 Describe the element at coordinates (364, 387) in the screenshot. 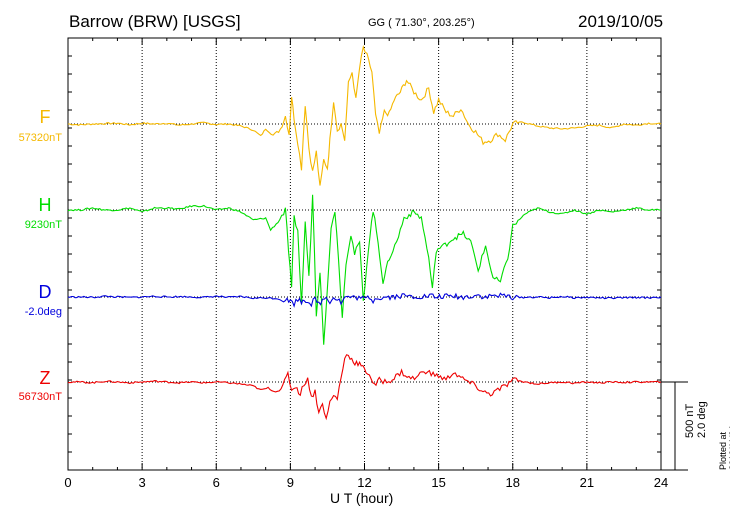

I see `series-line-z` at that location.